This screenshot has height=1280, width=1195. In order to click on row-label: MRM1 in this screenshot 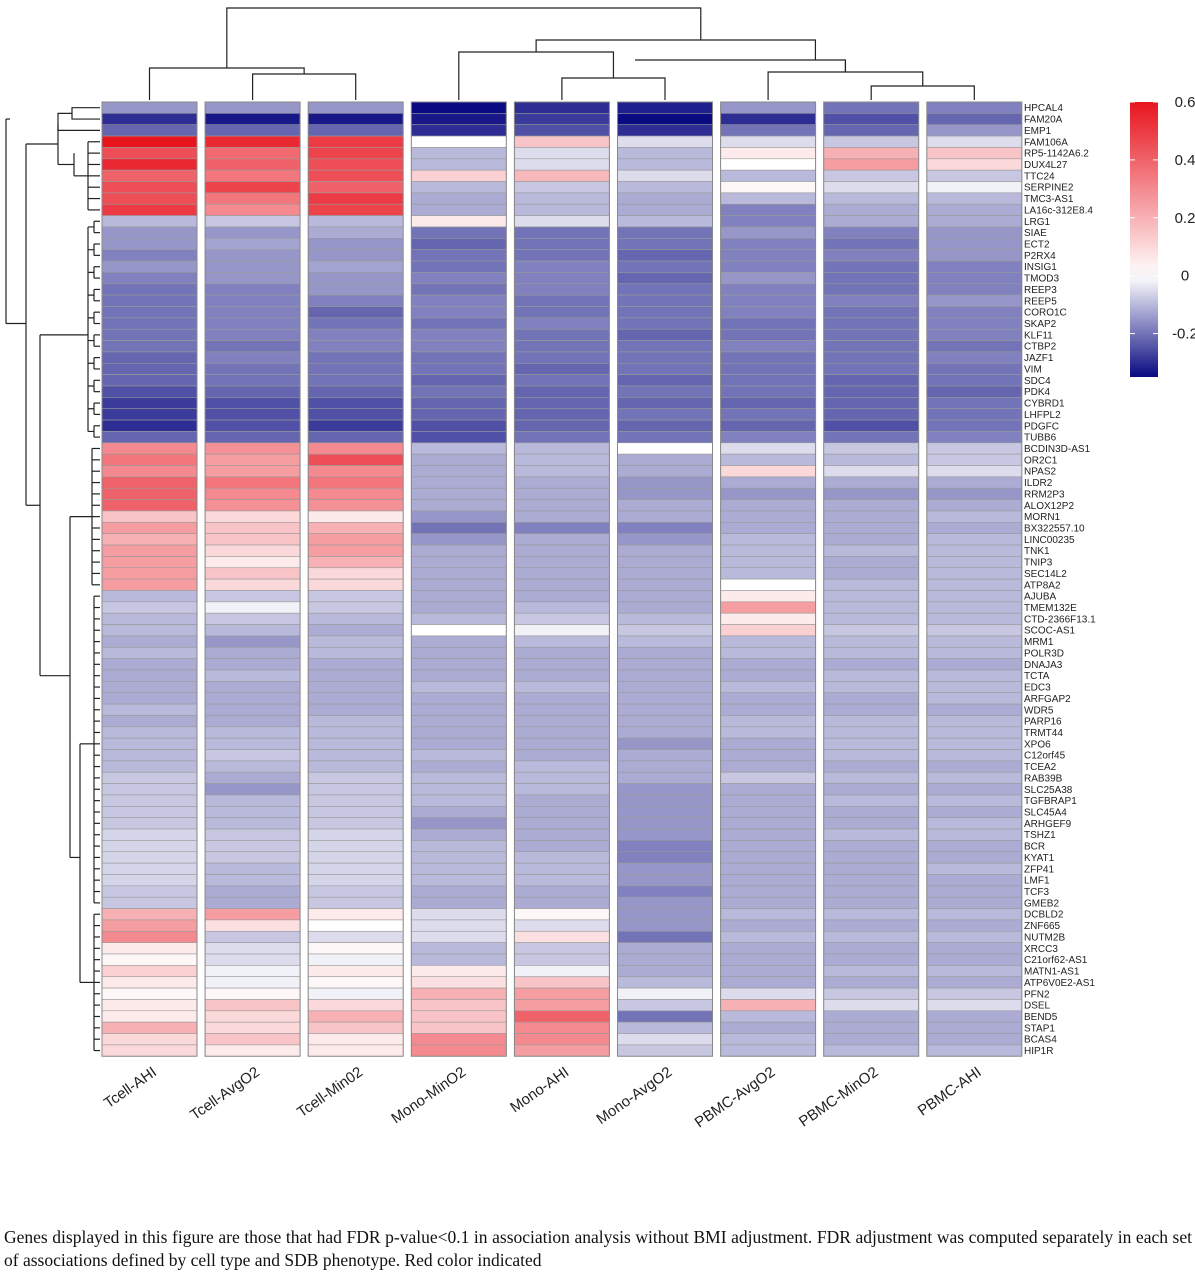, I will do `click(1039, 642)`.